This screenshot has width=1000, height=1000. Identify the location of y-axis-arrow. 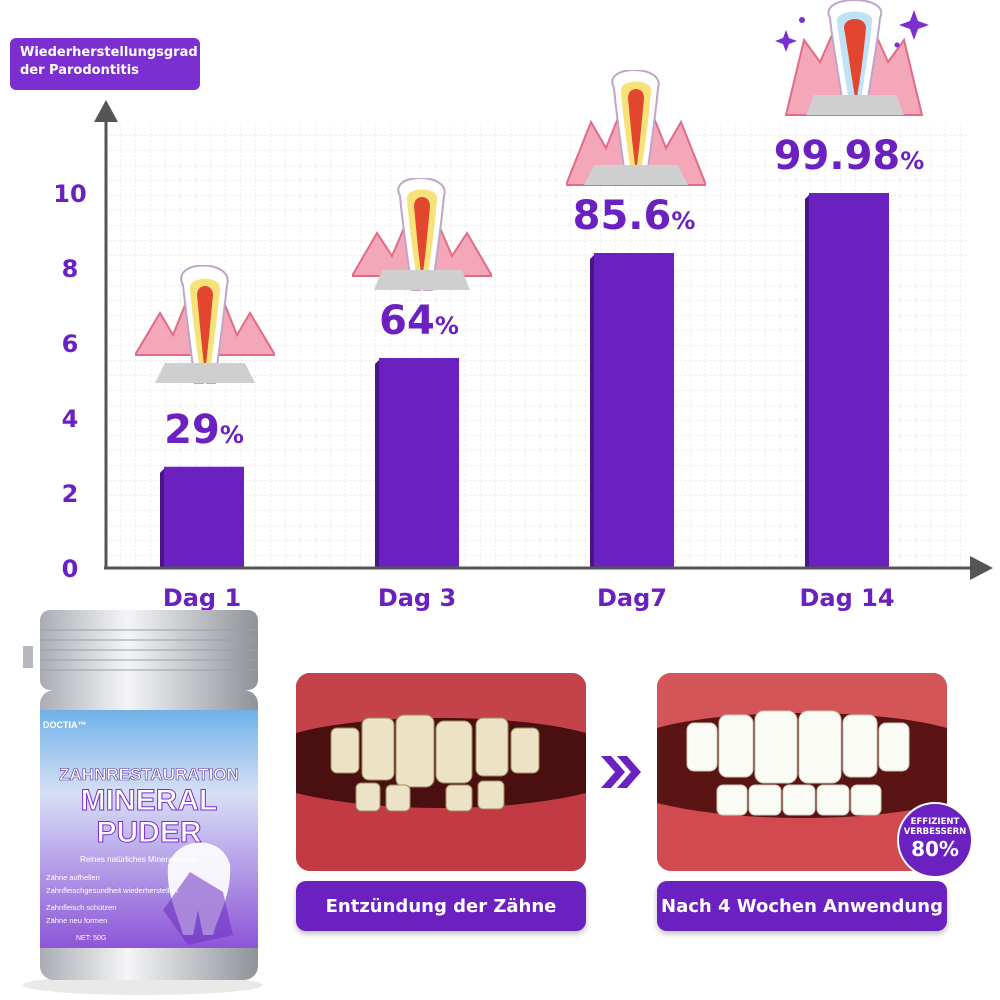
(106, 111).